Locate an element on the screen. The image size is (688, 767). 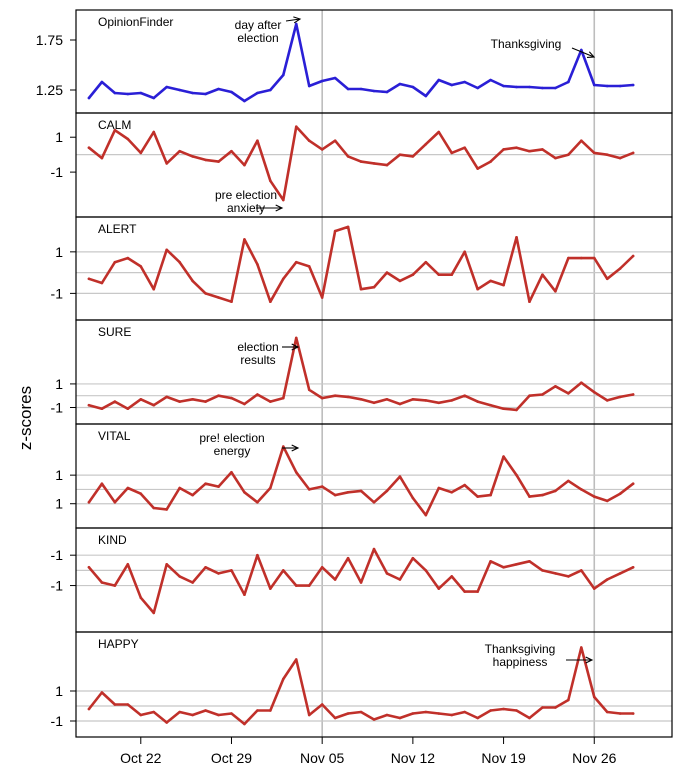
annotation-text: happiness is located at coordinates (520, 662).